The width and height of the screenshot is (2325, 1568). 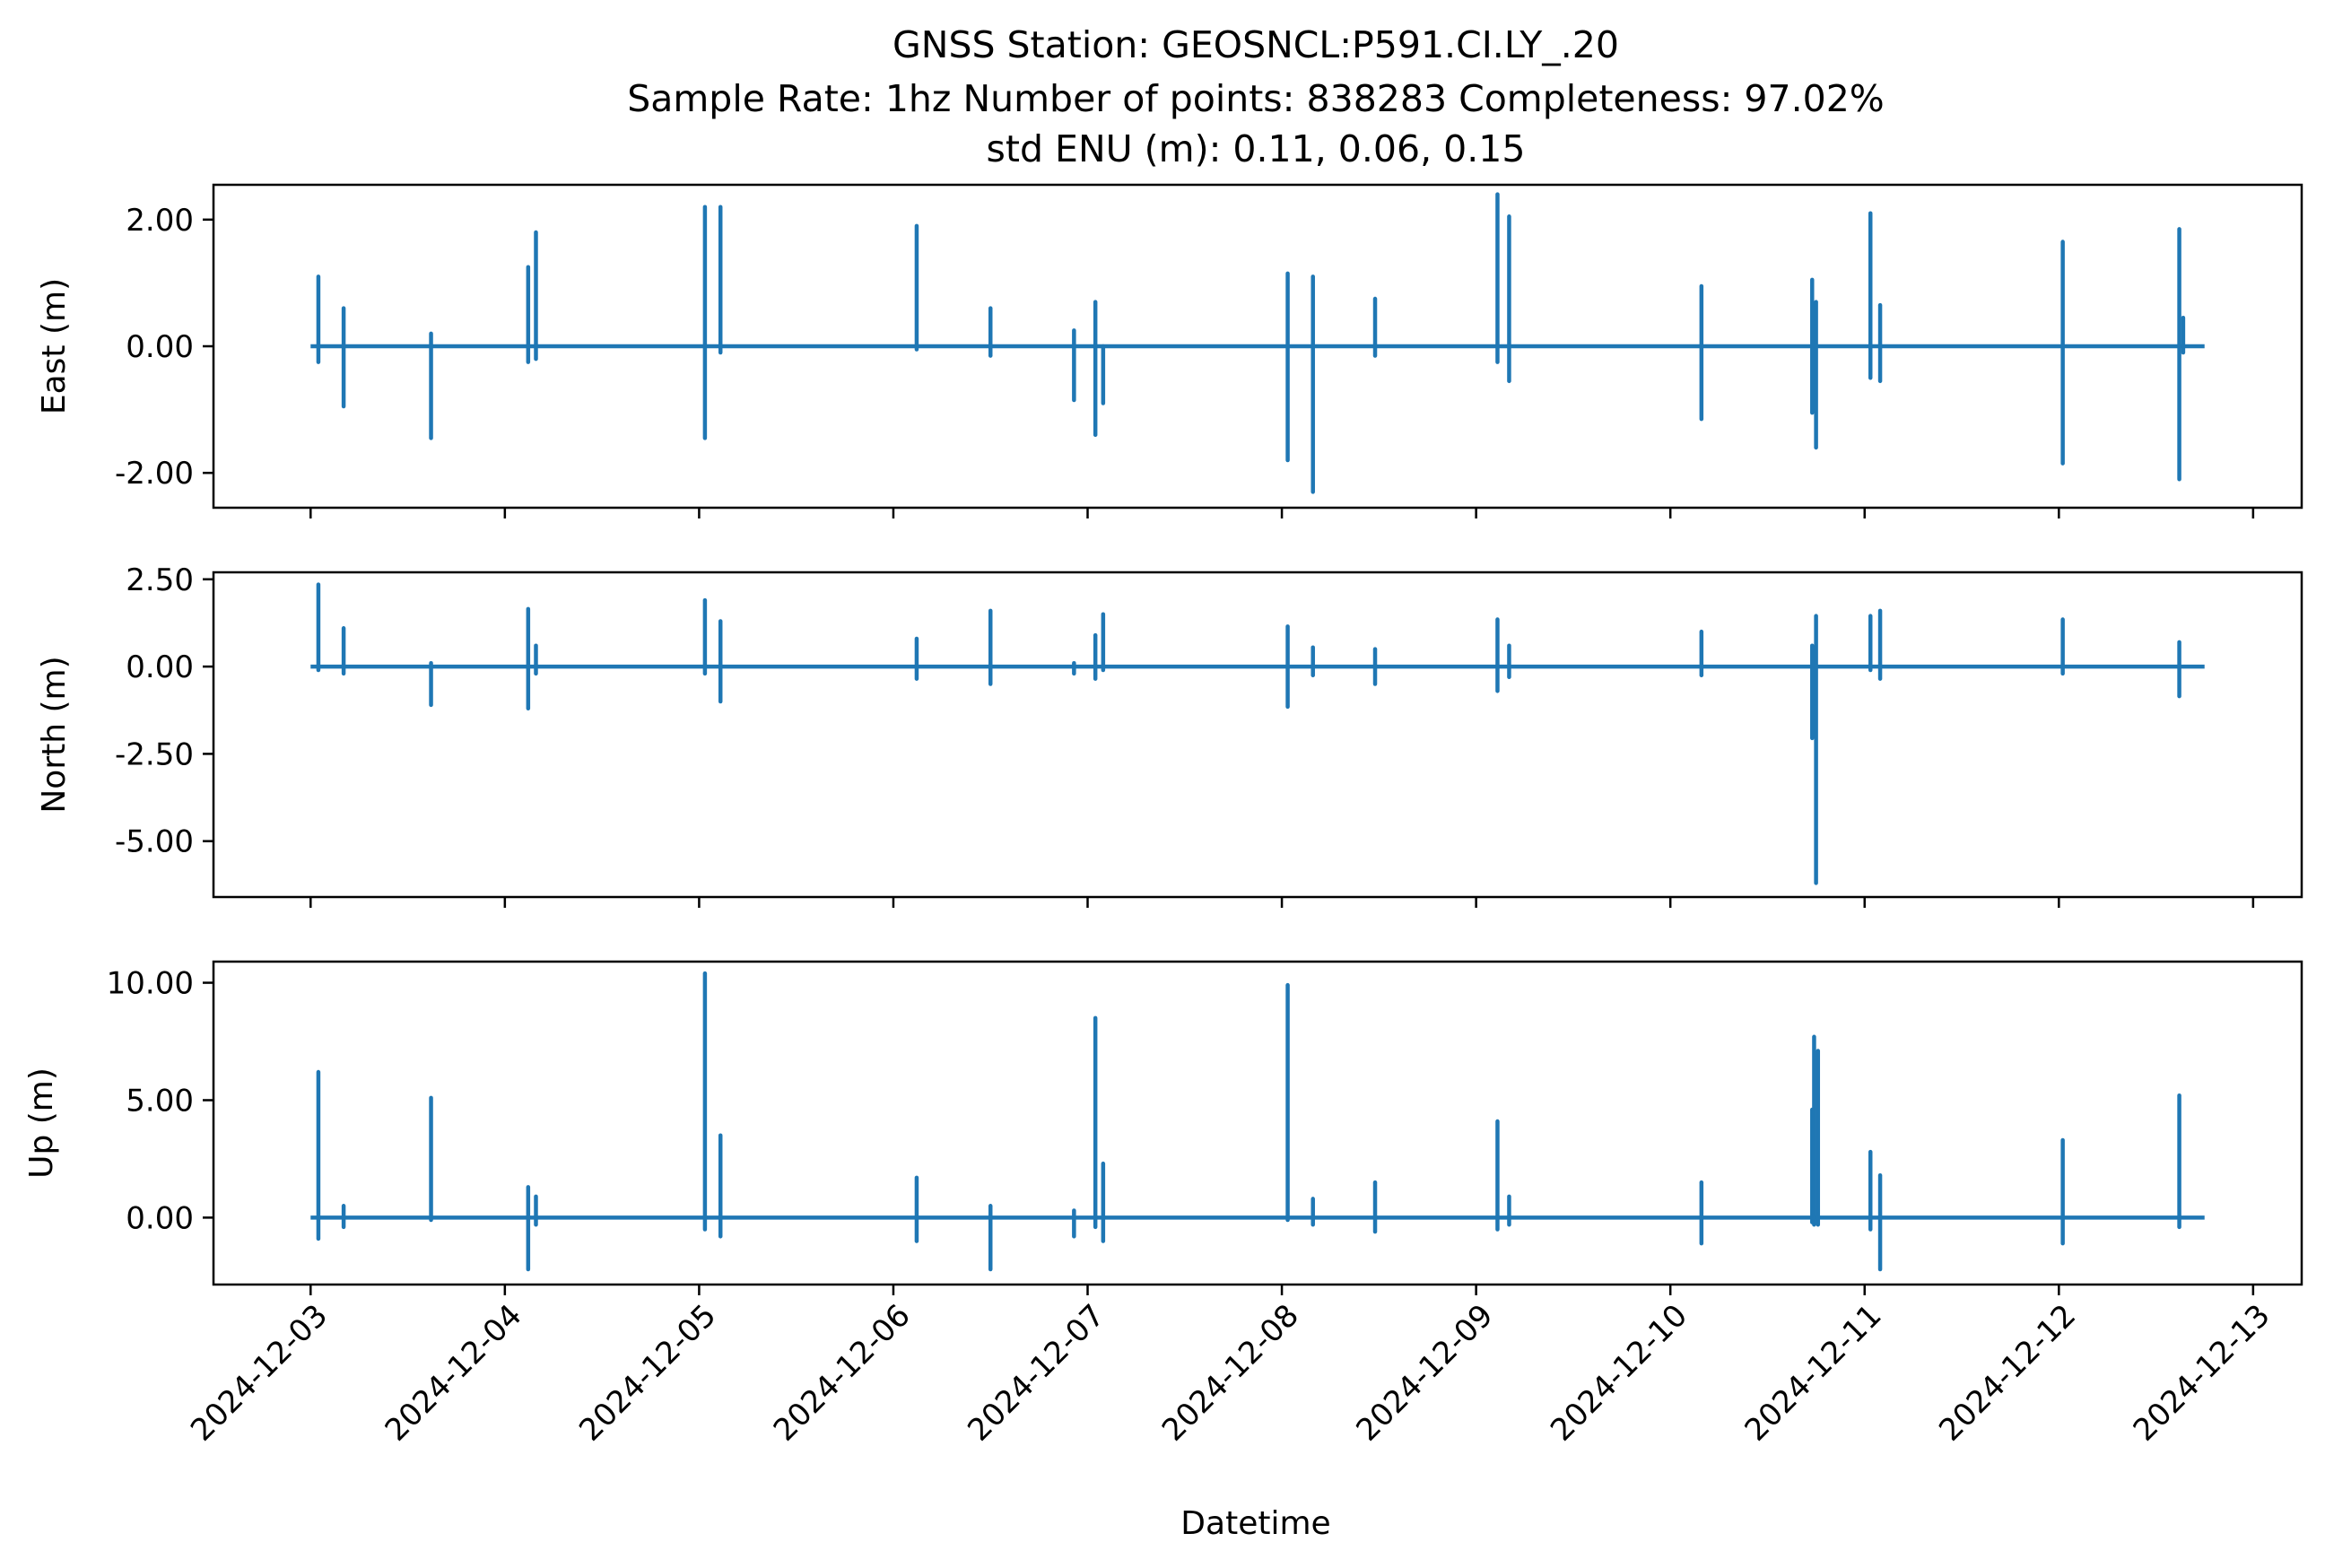 What do you see at coordinates (1256, 148) in the screenshot?
I see `title-line-3: std ENU (m): 0.11, 0.06, 0.15` at bounding box center [1256, 148].